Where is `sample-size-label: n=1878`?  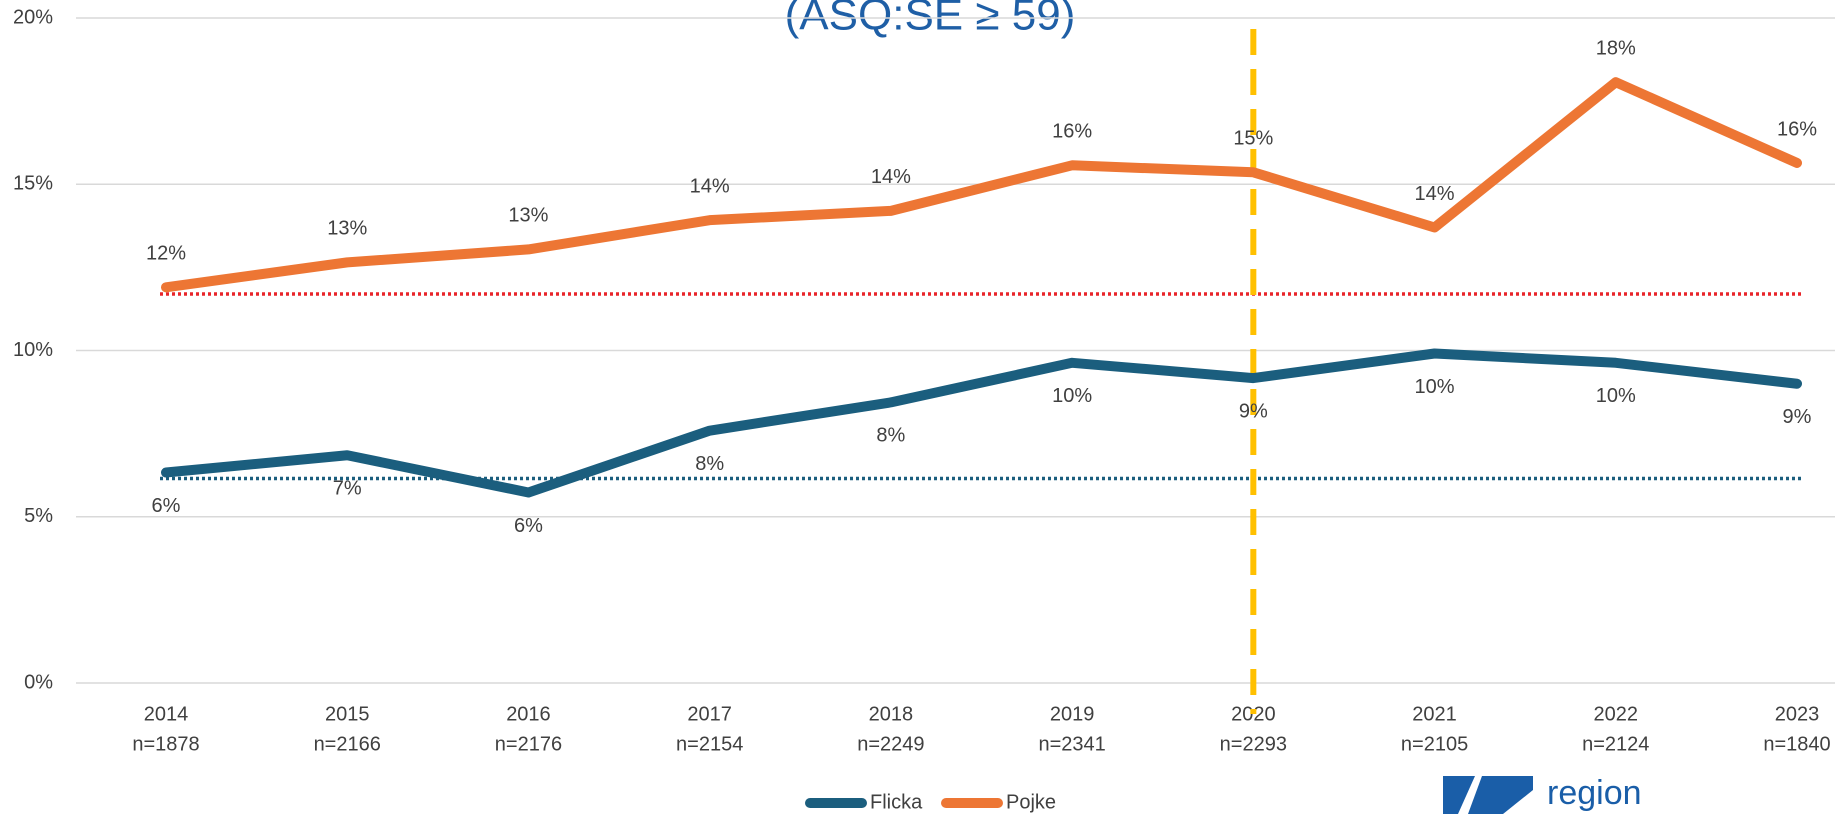 sample-size-label: n=1878 is located at coordinates (165, 744).